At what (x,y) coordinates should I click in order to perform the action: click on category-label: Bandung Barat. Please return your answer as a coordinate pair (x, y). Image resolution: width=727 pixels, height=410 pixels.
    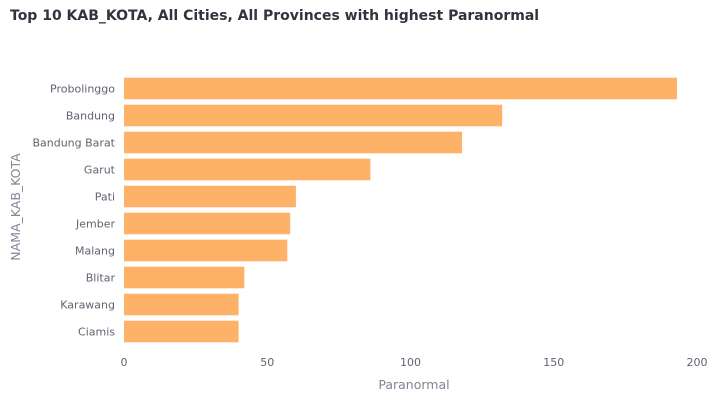
    Looking at the image, I should click on (73, 143).